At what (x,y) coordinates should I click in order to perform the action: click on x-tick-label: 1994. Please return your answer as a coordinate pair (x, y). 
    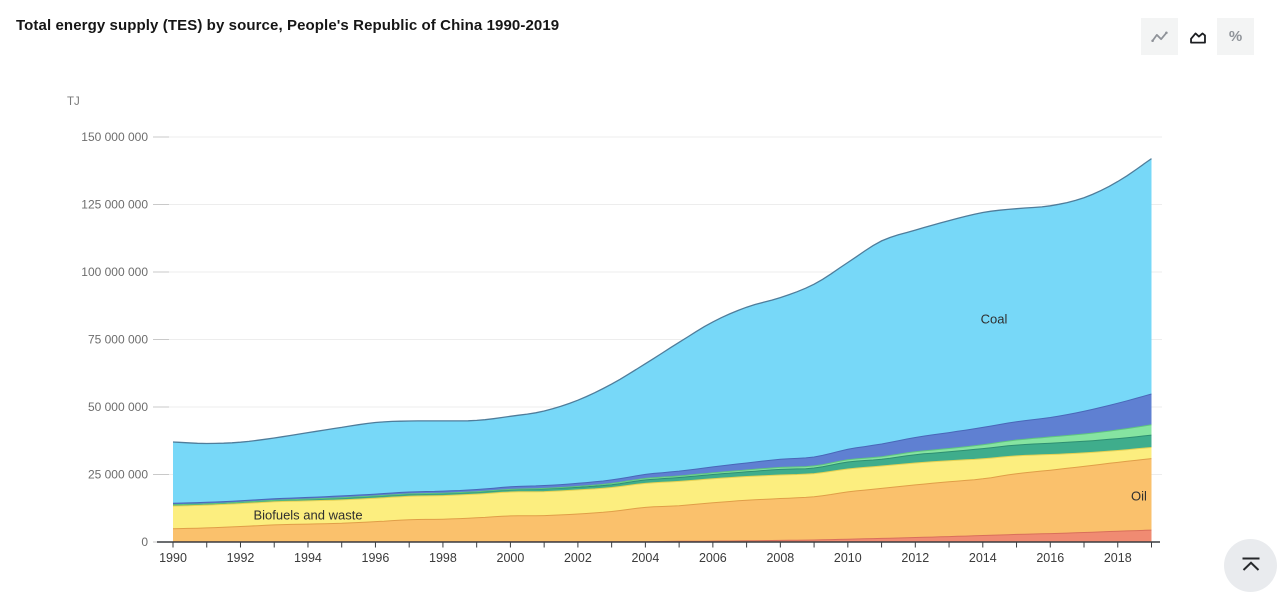
    Looking at the image, I should click on (308, 558).